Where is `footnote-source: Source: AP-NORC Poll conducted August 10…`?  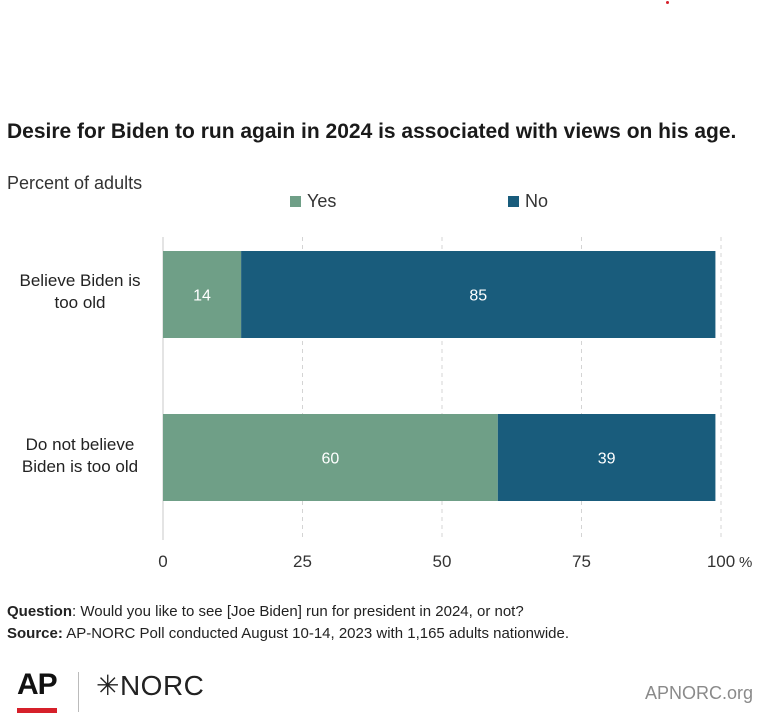
footnote-source: Source: AP-NORC Poll conducted August 10… is located at coordinates (288, 633).